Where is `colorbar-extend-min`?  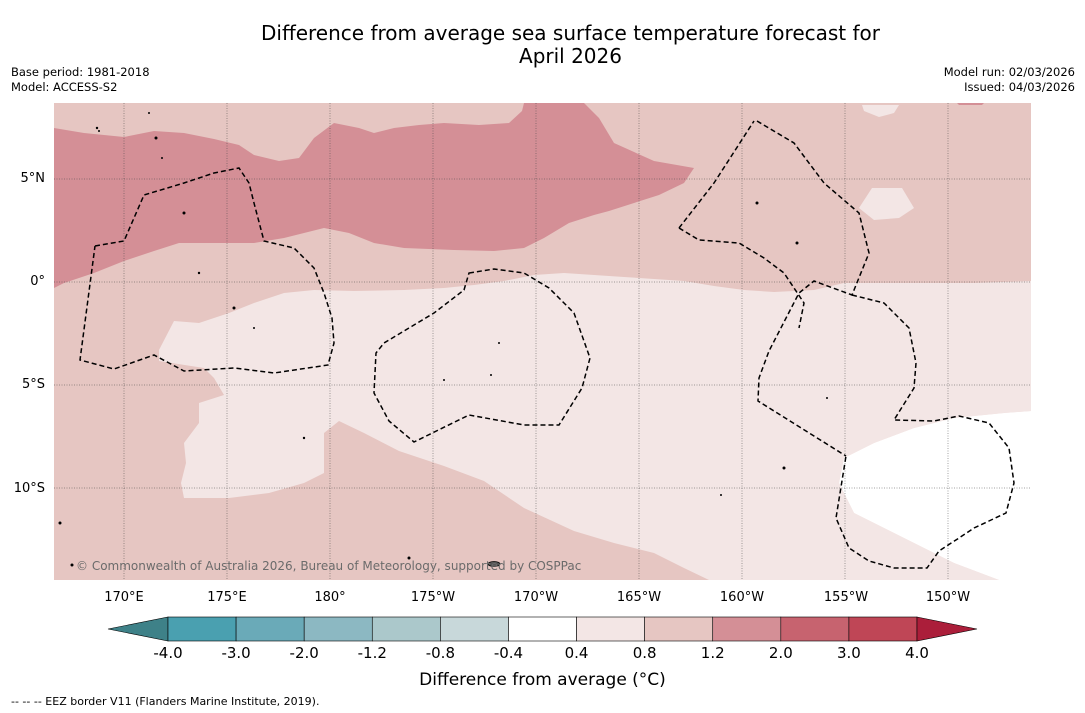 colorbar-extend-min is located at coordinates (138, 629).